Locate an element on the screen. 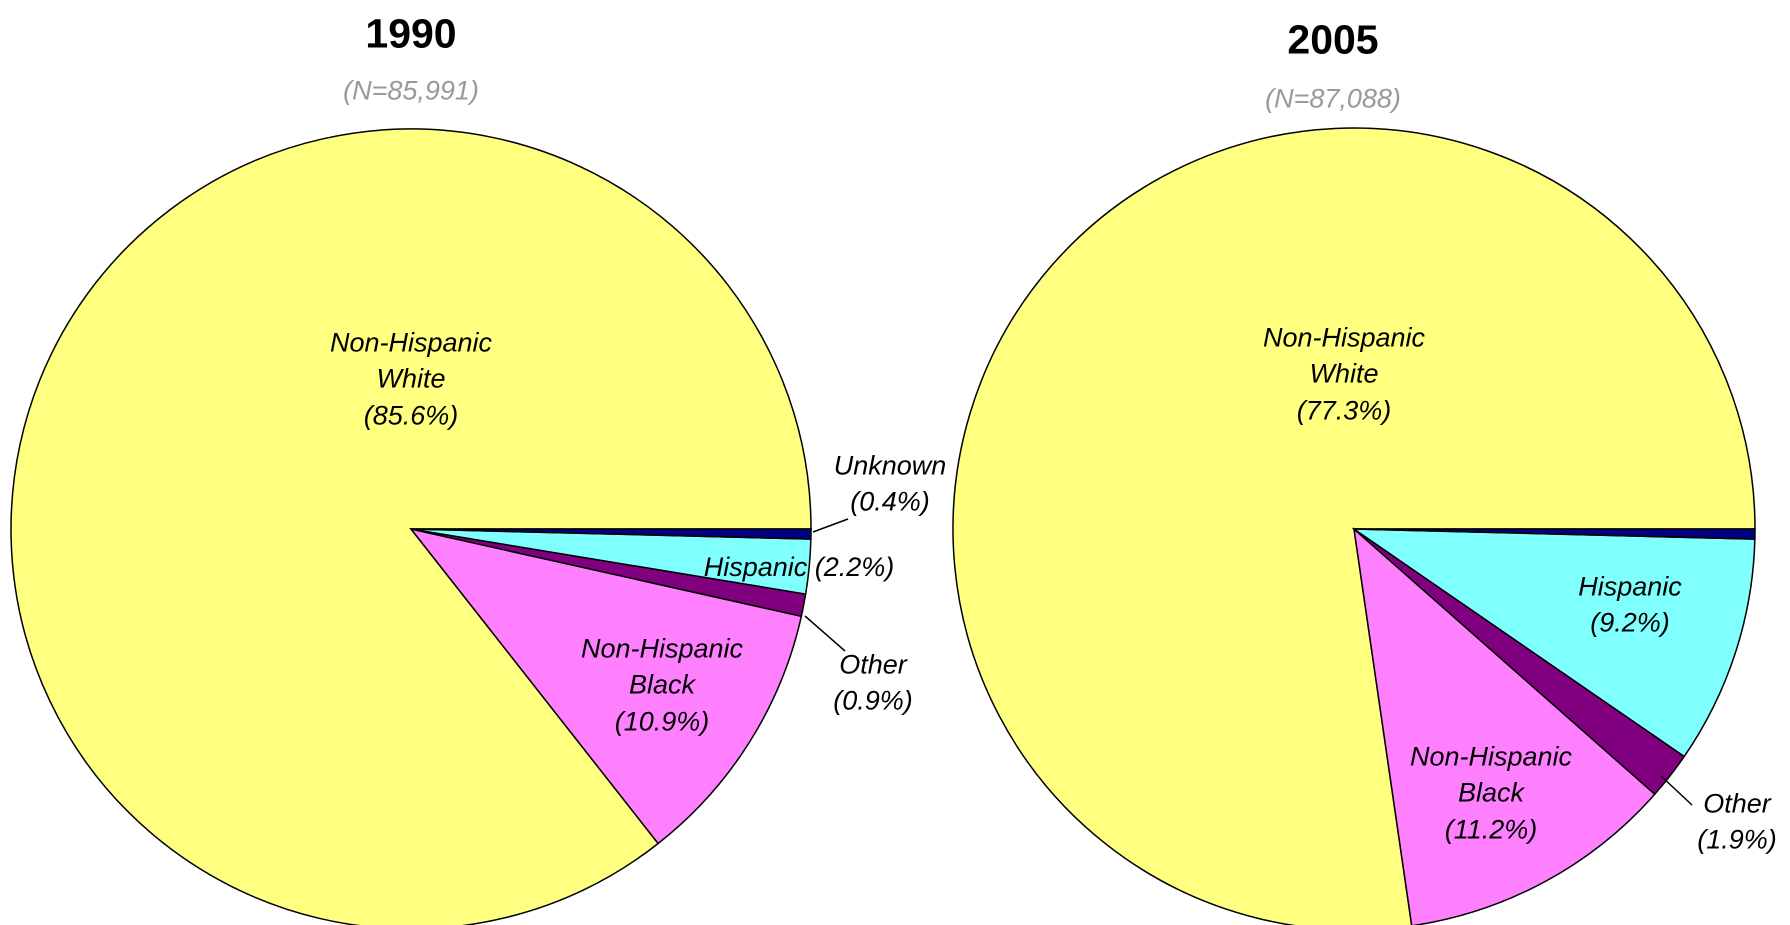 This screenshot has height=925, width=1790. chart-subtitle: (N=87,088) is located at coordinates (1333, 98).